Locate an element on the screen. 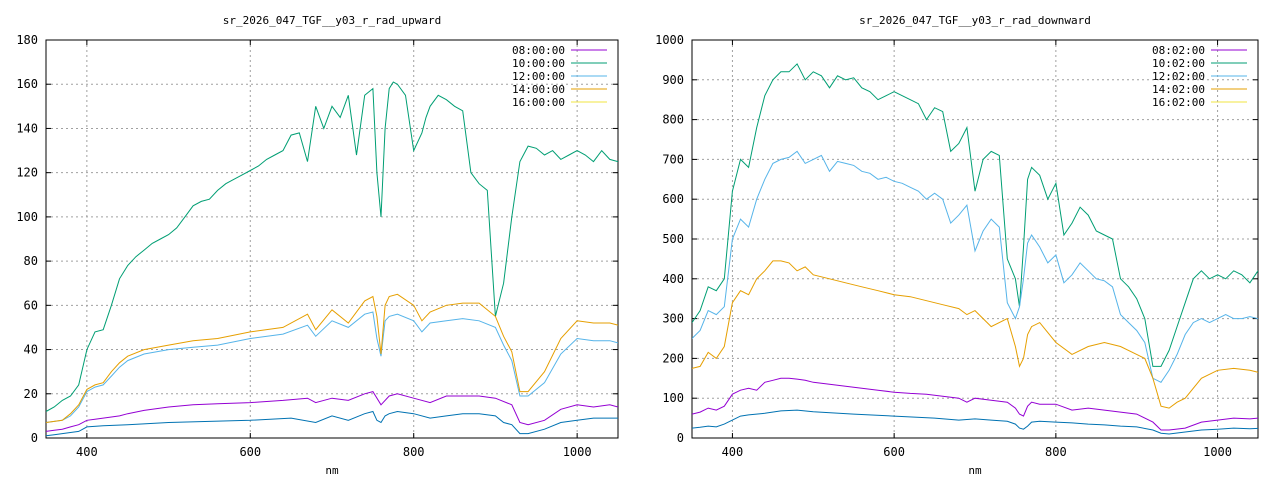 The height and width of the screenshot is (480, 1280). legend-label: 12:02:00 is located at coordinates (1178, 76).